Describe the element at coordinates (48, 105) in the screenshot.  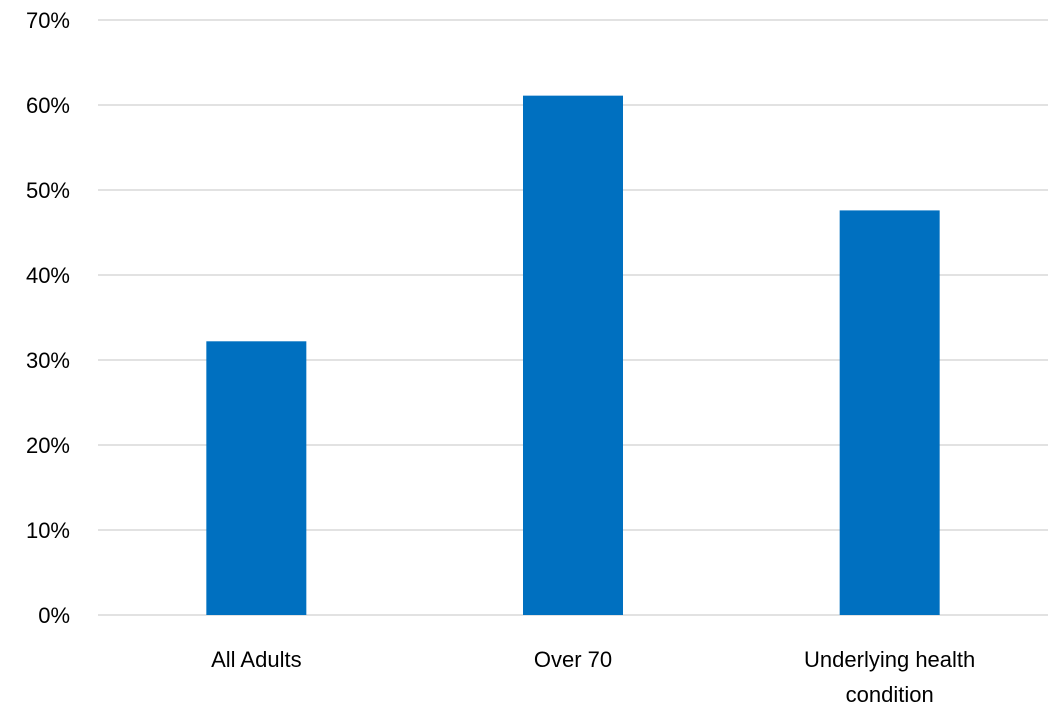
I see `y-tick-label: 60%` at that location.